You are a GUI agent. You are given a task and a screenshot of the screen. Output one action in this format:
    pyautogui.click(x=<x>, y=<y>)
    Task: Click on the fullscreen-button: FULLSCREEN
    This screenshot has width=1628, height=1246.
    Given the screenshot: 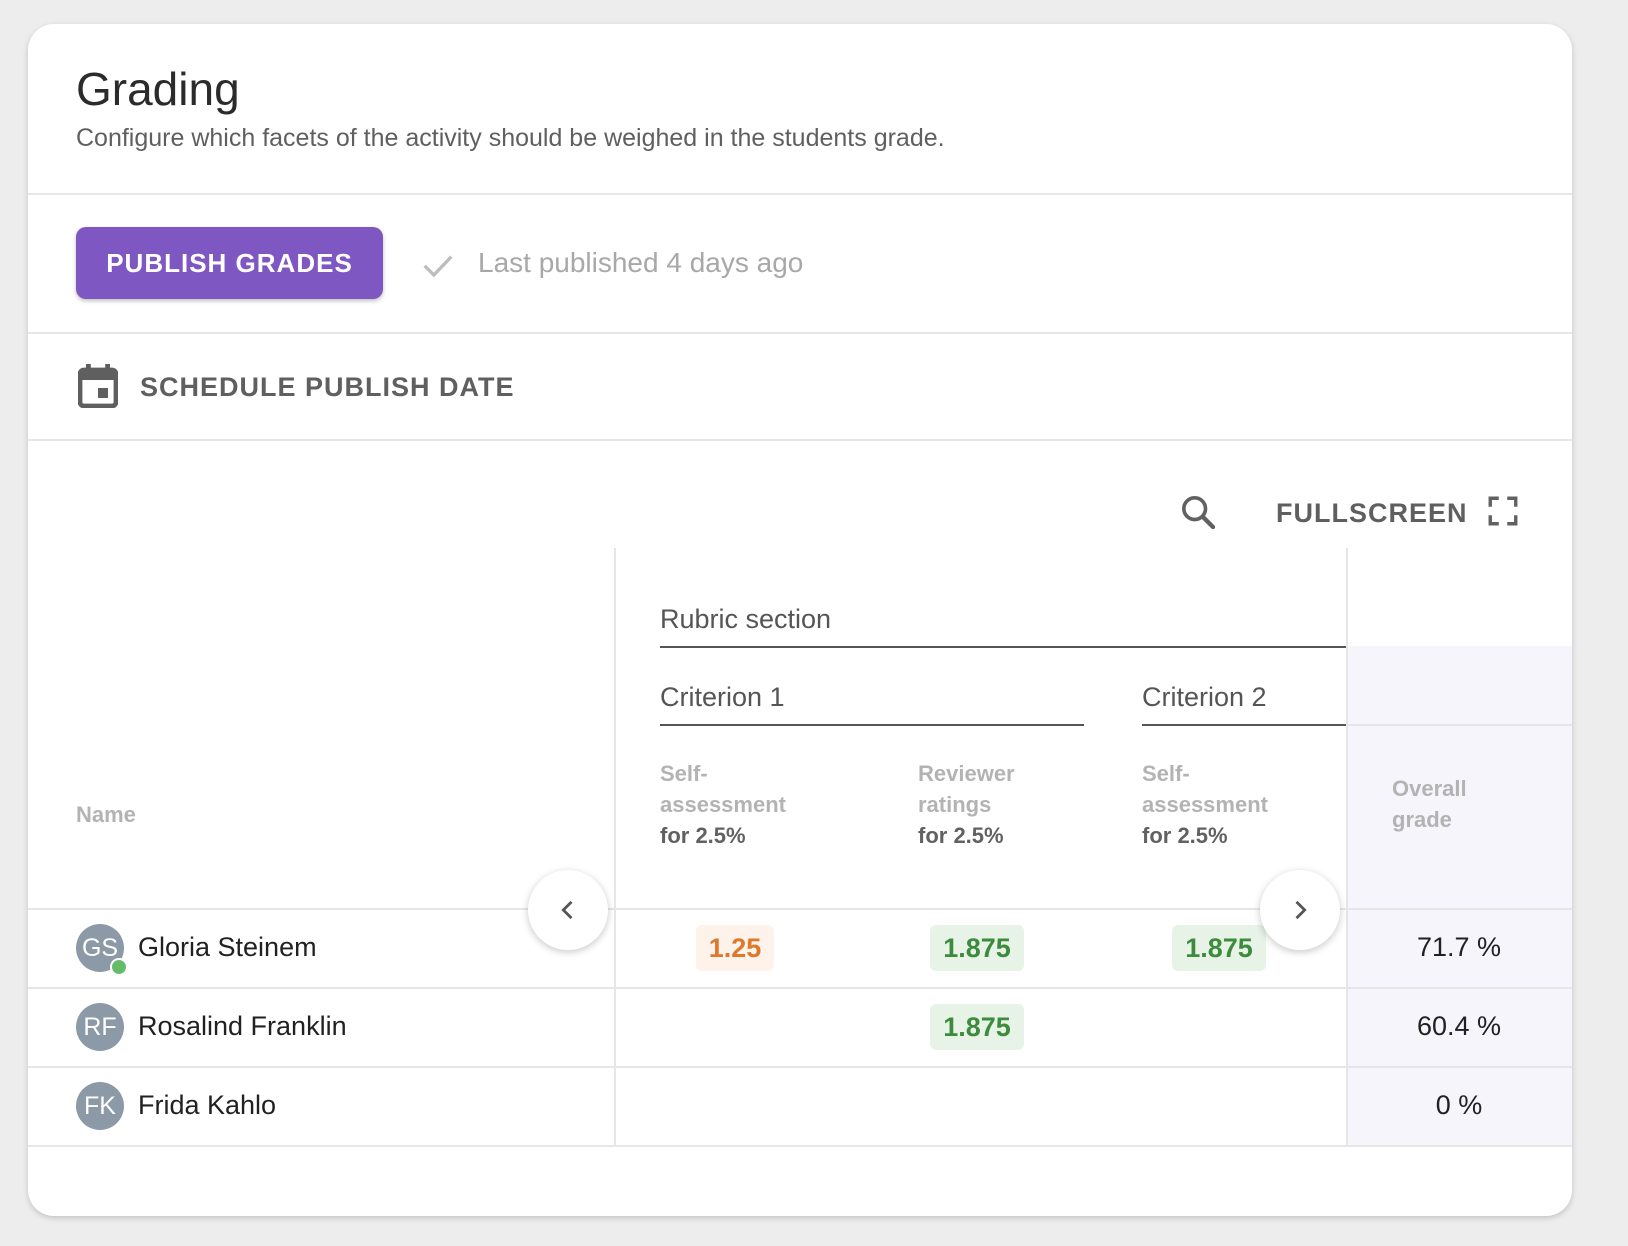 What is the action you would take?
    pyautogui.click(x=1372, y=513)
    